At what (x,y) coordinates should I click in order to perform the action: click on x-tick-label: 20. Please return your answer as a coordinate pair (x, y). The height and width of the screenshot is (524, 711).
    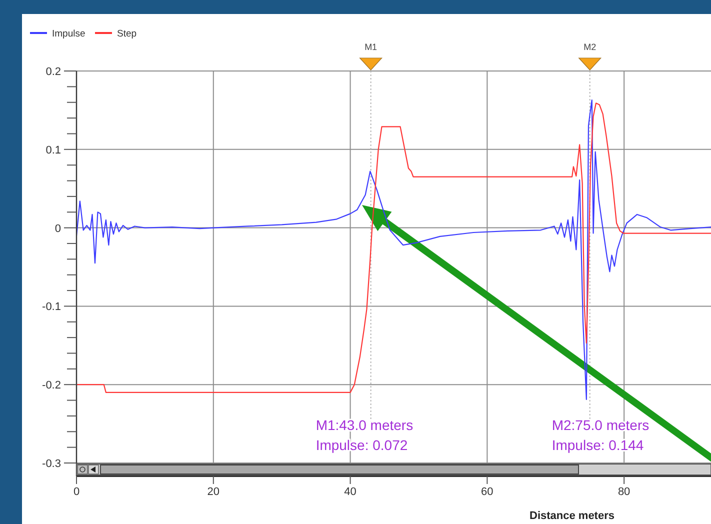
    Looking at the image, I should click on (213, 492).